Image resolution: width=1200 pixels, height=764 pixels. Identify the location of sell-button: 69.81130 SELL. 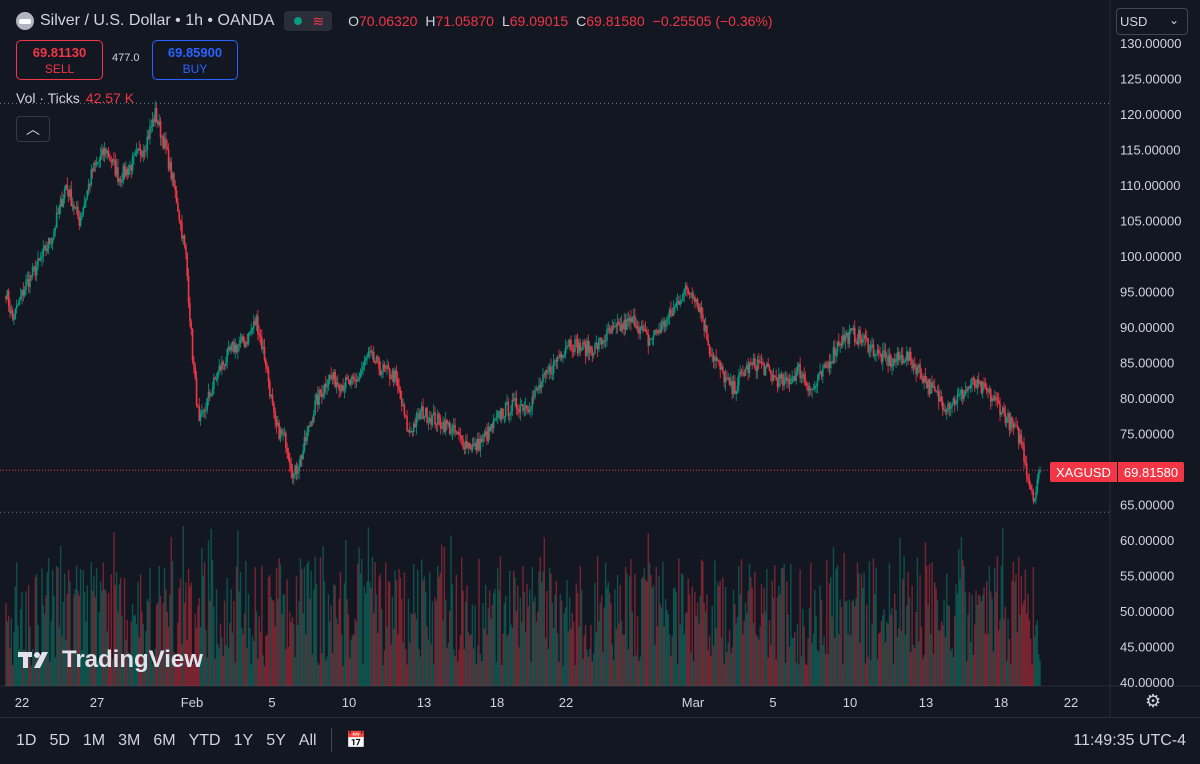
(59, 60).